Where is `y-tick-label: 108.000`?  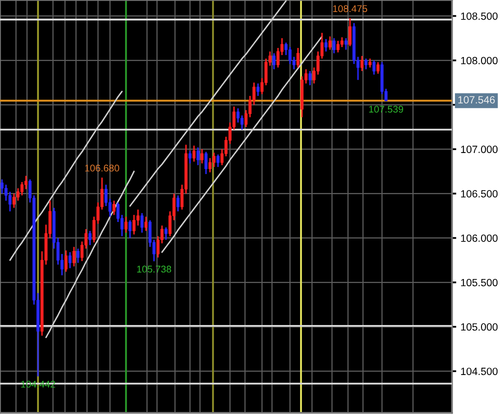
y-tick-label: 108.000 is located at coordinates (479, 60).